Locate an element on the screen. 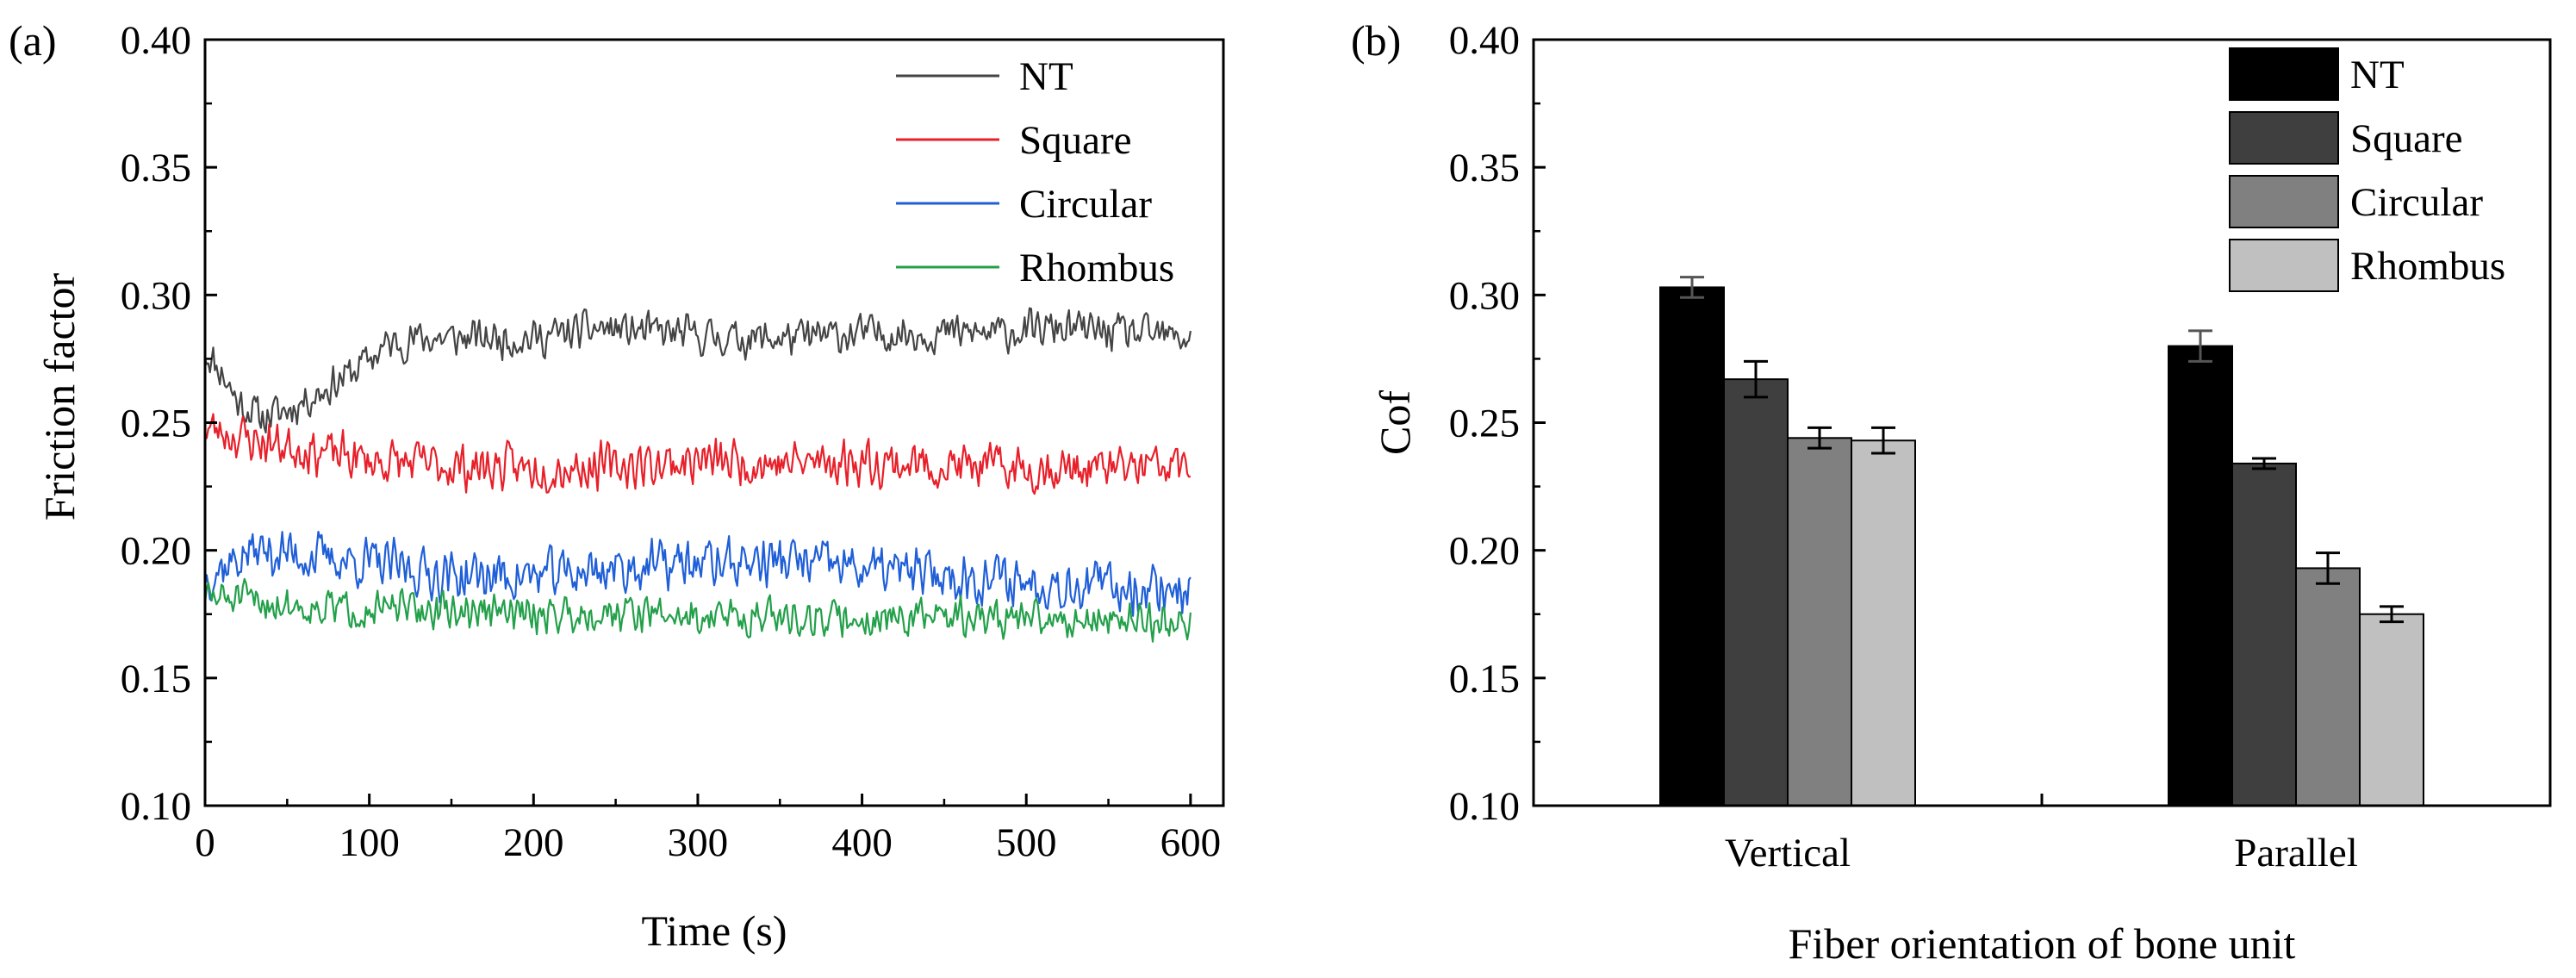  y-axis-label: Friction factor is located at coordinates (59, 396).